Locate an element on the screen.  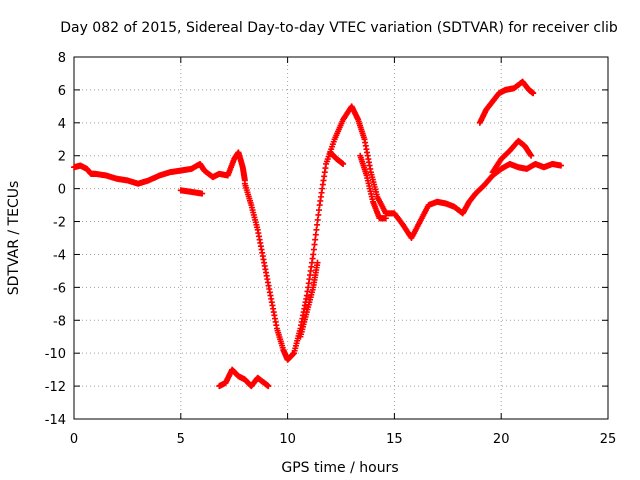
y-tick-label: 0 is located at coordinates (62, 190).